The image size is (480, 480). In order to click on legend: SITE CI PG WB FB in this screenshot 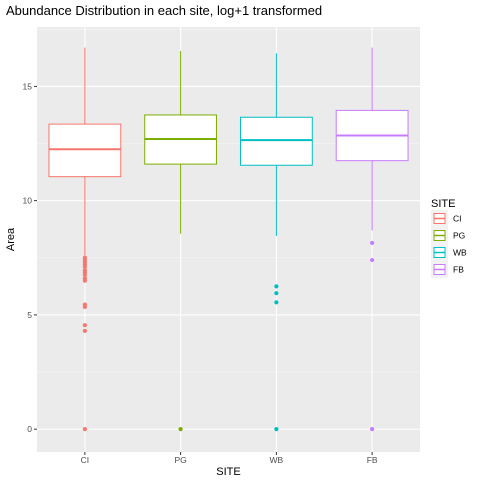, I will do `click(449, 238)`.